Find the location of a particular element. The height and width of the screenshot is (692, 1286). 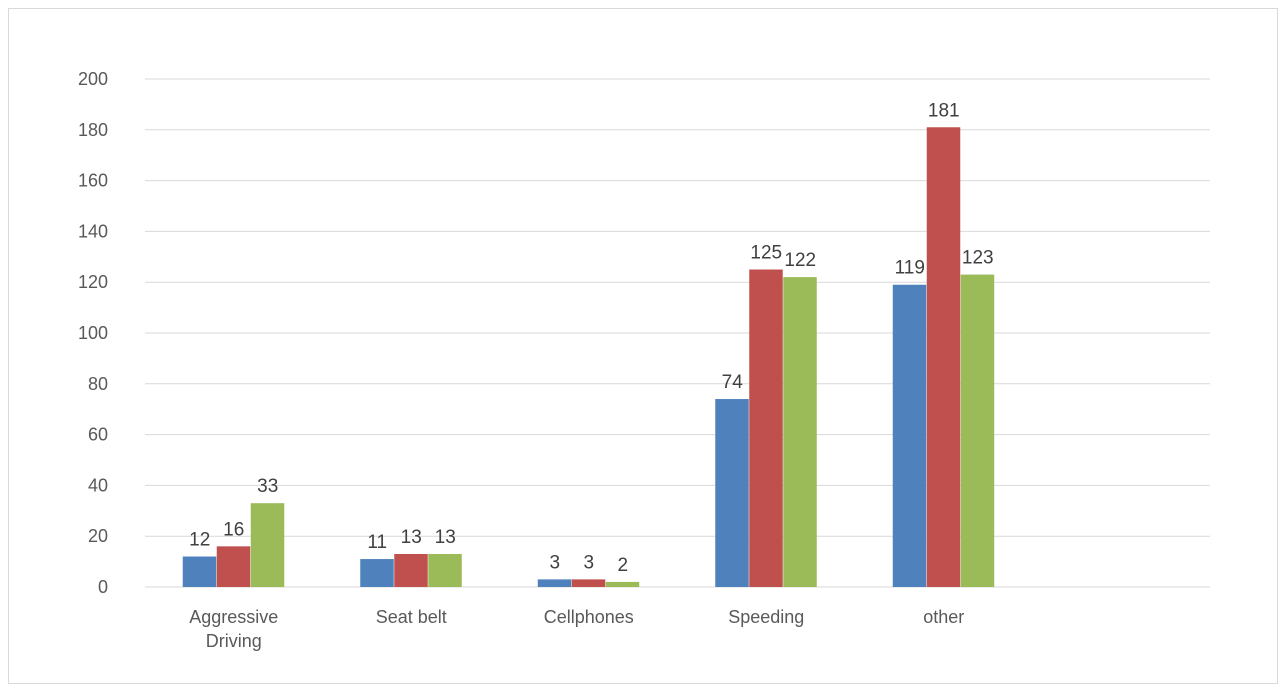

y-tick-label: 40 is located at coordinates (98, 485).